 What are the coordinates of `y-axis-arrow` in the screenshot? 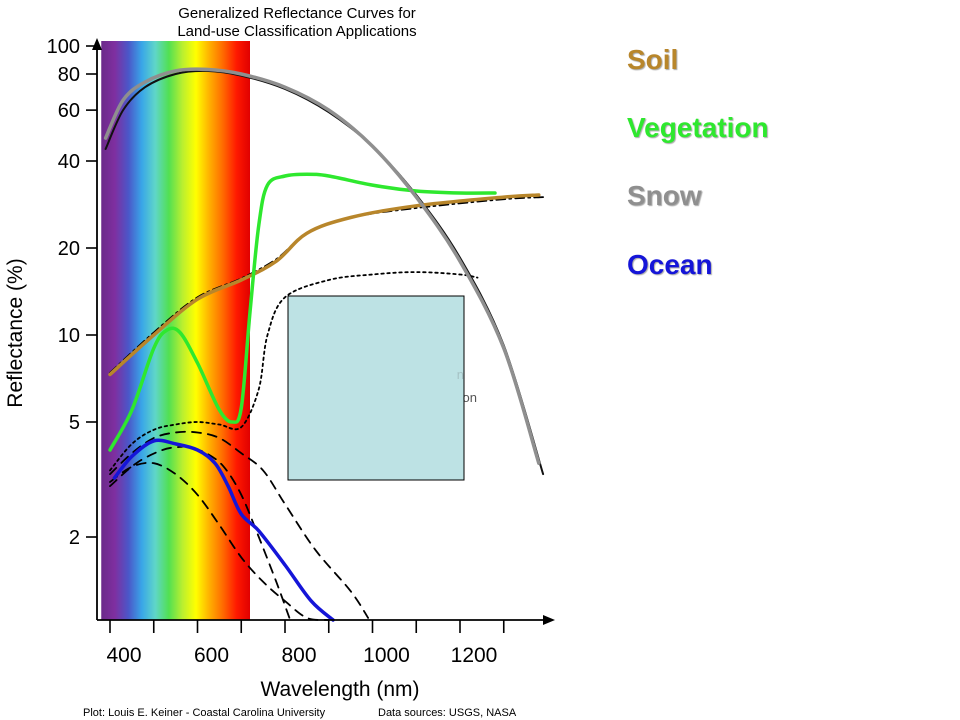 It's located at (97, 44).